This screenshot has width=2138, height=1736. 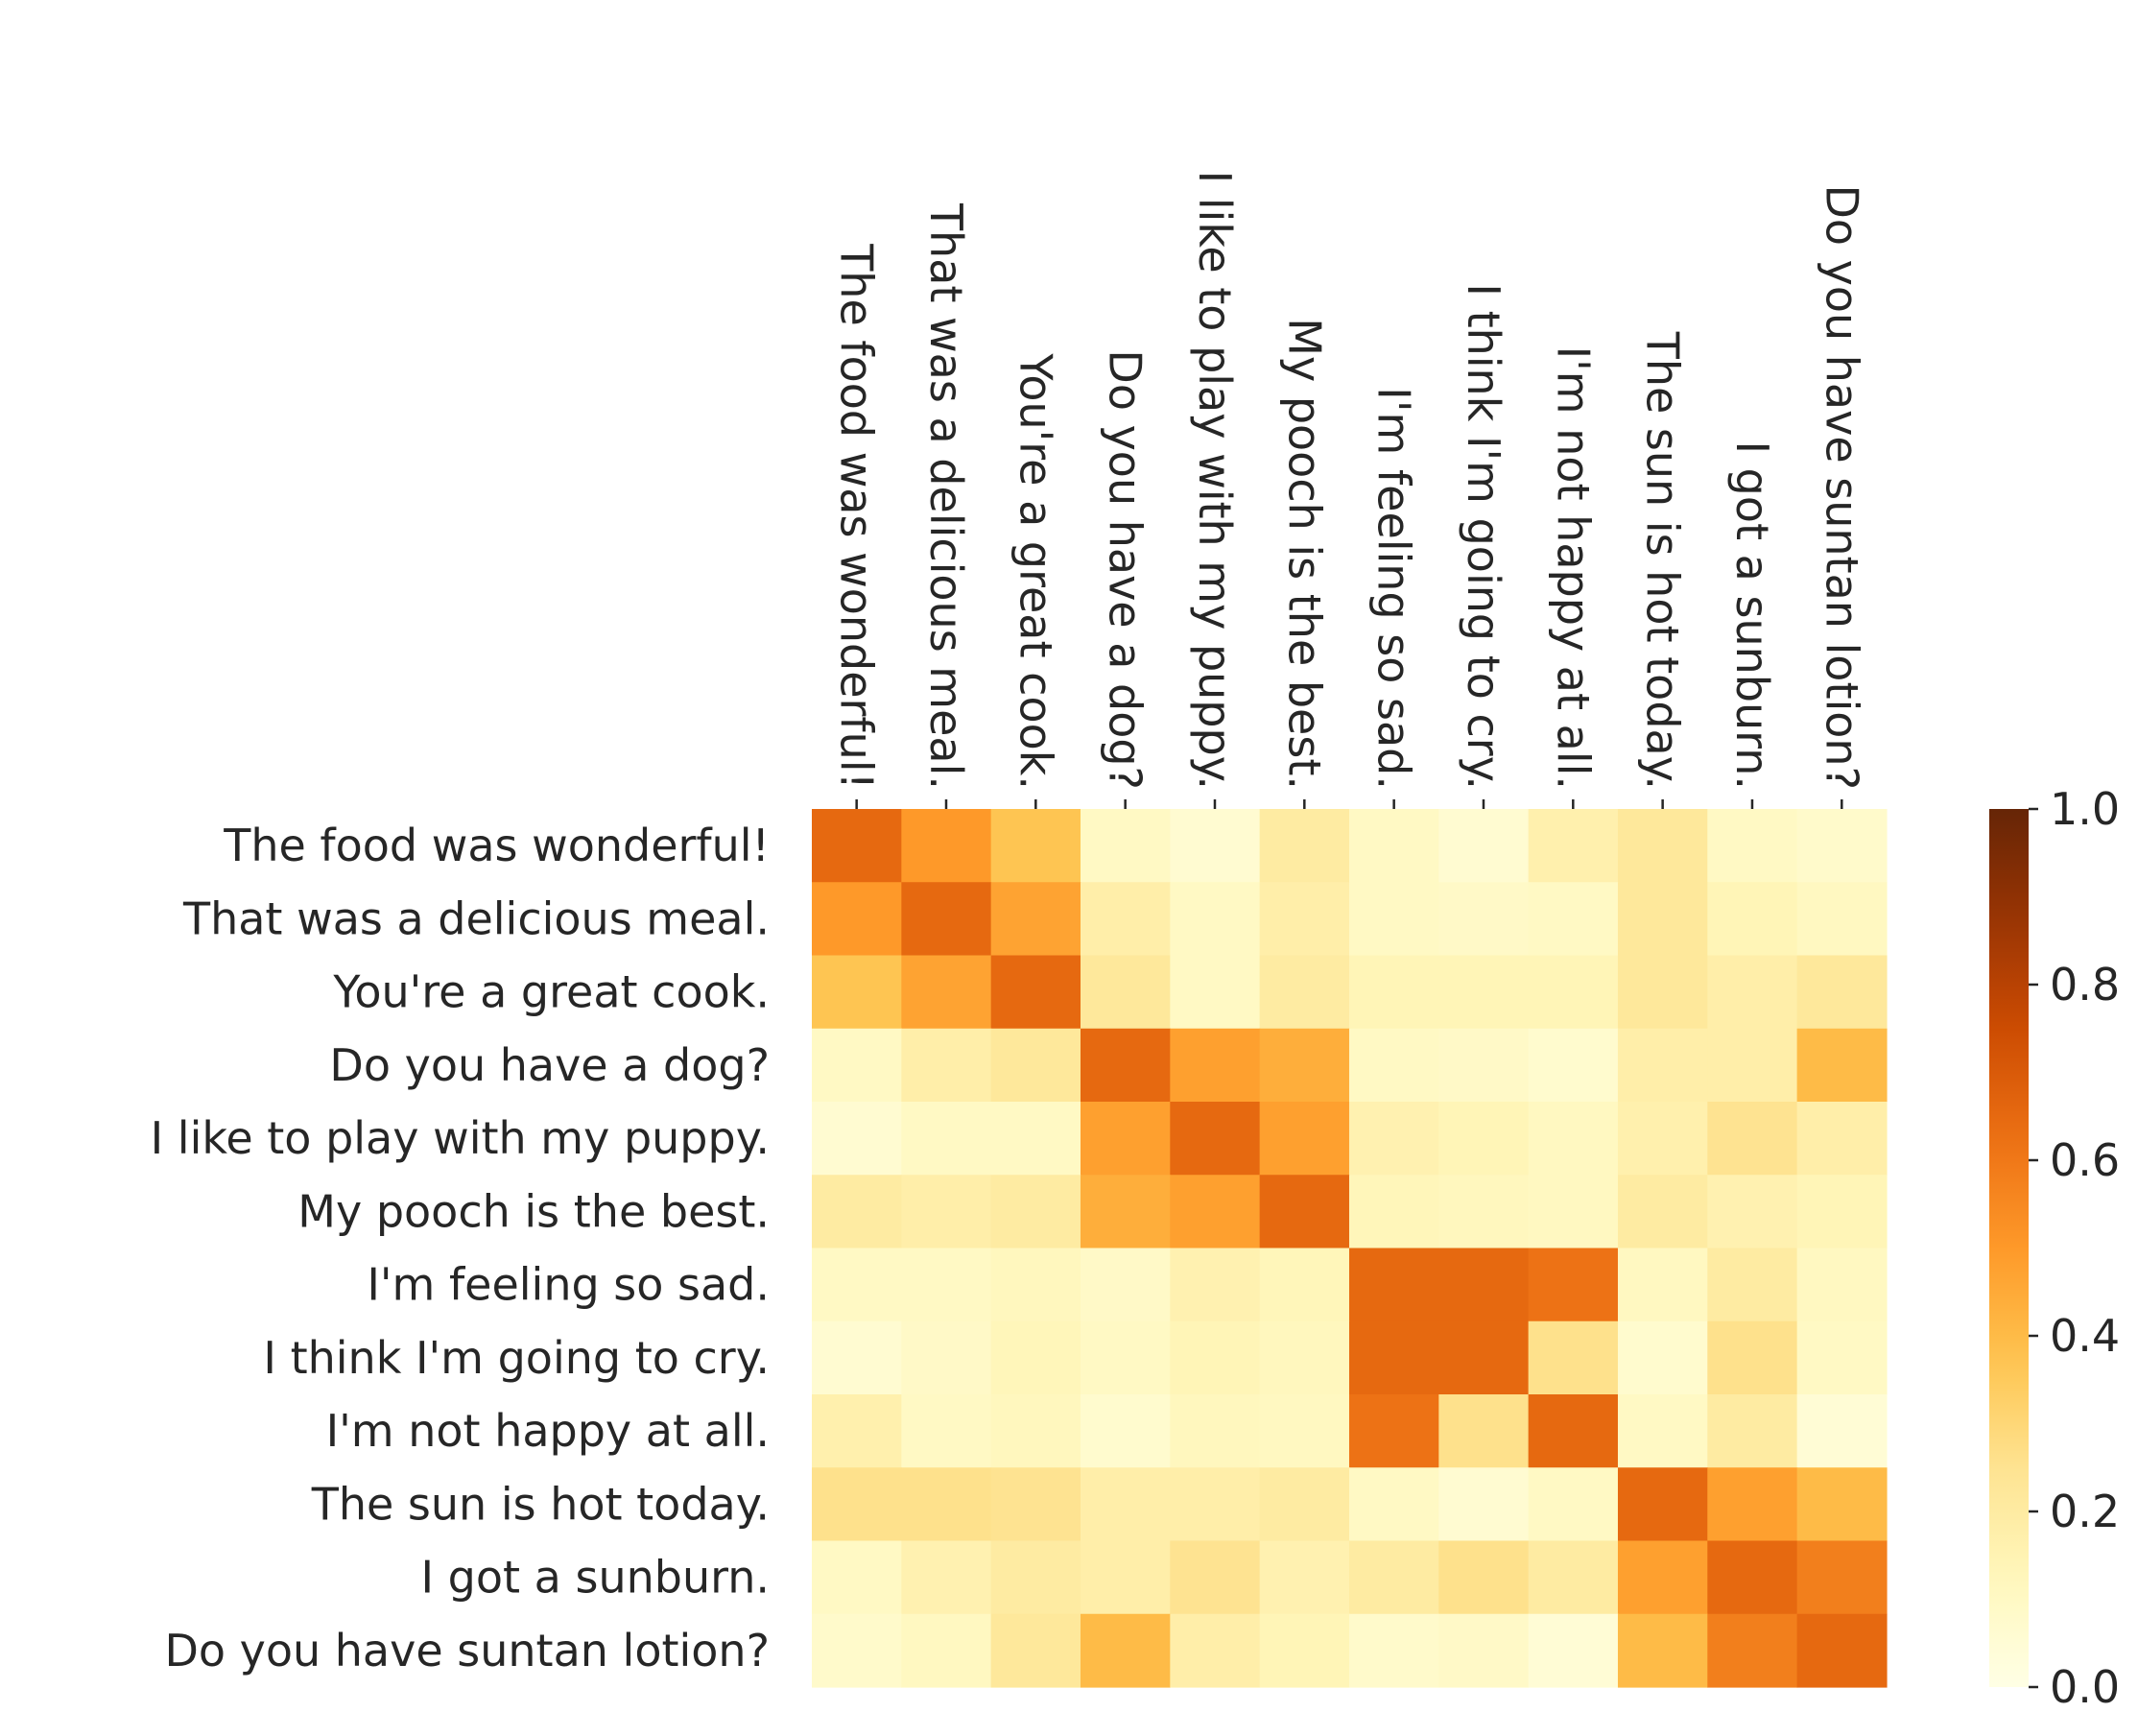 I want to click on heatmap-cell-r0-c4, so click(x=1215, y=846).